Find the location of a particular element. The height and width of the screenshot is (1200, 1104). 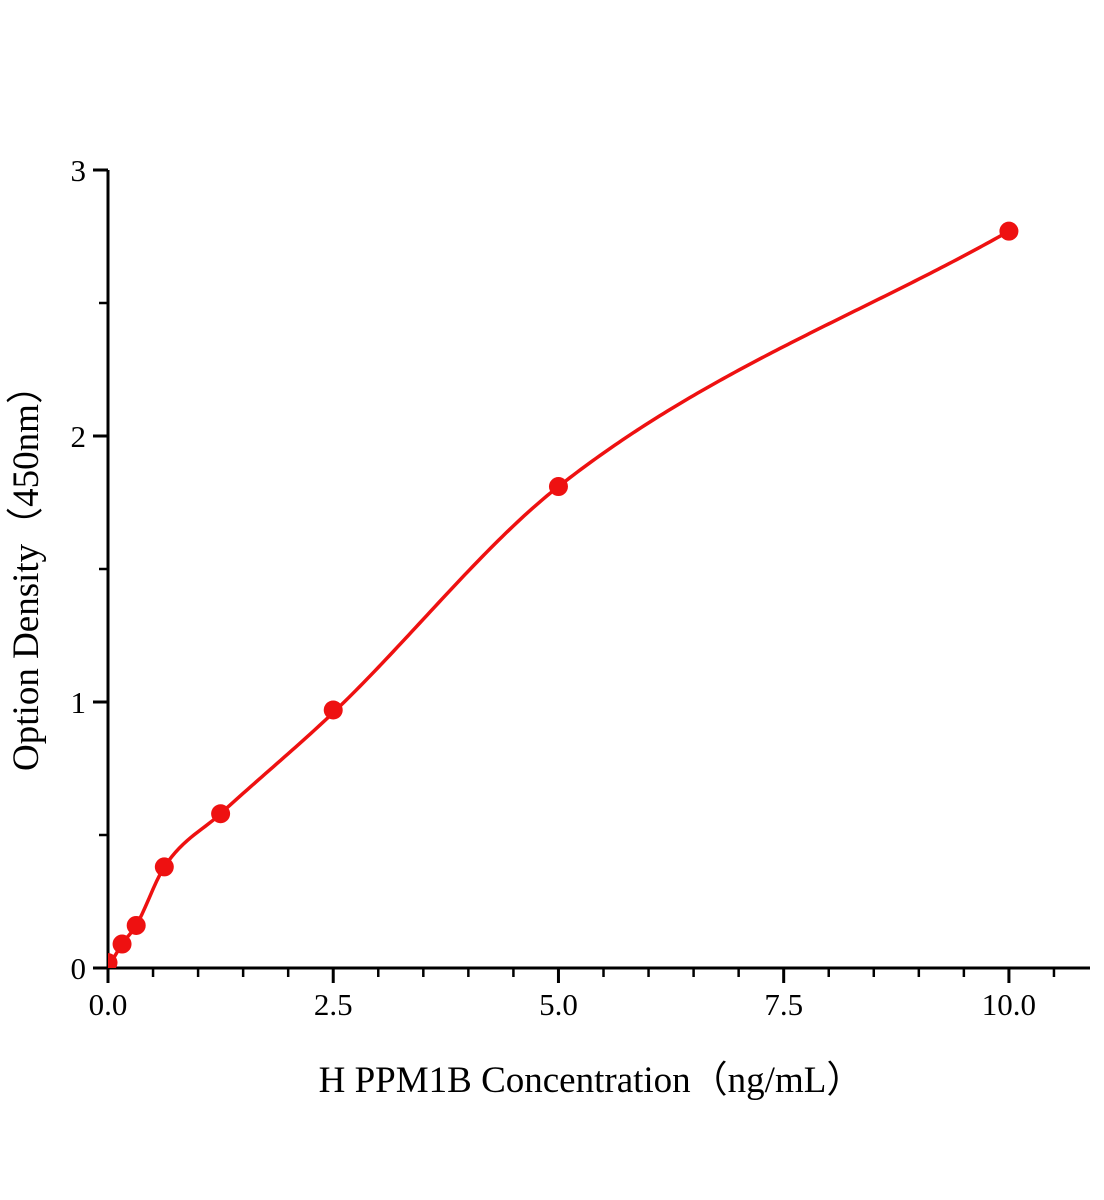

y-tick-label: 3 is located at coordinates (79, 170).